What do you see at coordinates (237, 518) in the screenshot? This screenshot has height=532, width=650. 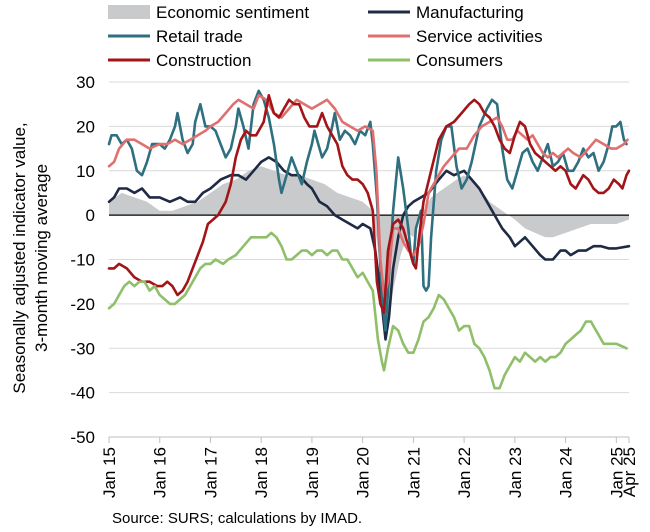 I see `source-note: Source: SURS; calculations by IMAD.` at bounding box center [237, 518].